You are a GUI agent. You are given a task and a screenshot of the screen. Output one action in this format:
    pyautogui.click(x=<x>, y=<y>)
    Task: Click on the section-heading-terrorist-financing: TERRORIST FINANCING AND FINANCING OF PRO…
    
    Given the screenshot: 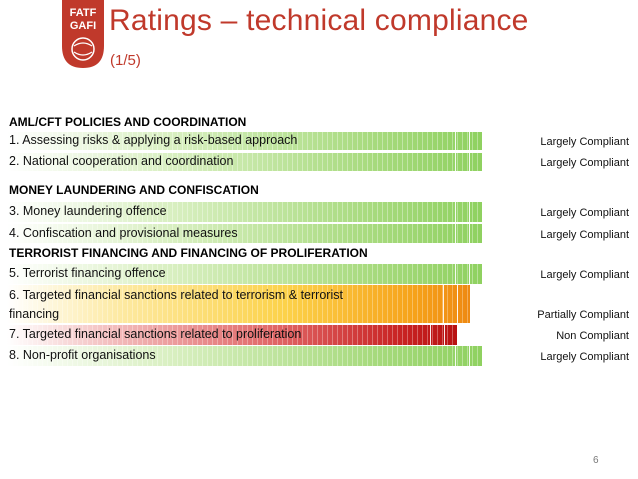 What is the action you would take?
    pyautogui.click(x=188, y=253)
    